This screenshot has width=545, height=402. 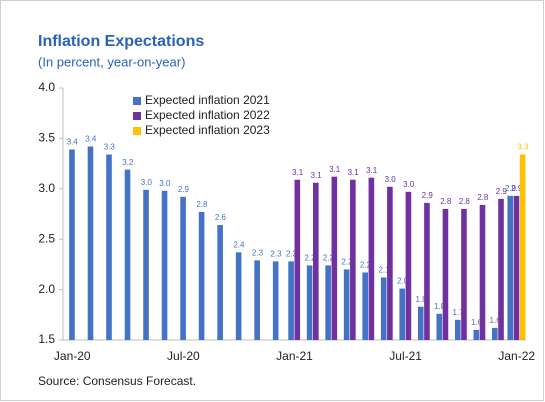 I want to click on y-tick-label: 3.5, so click(x=46, y=138).